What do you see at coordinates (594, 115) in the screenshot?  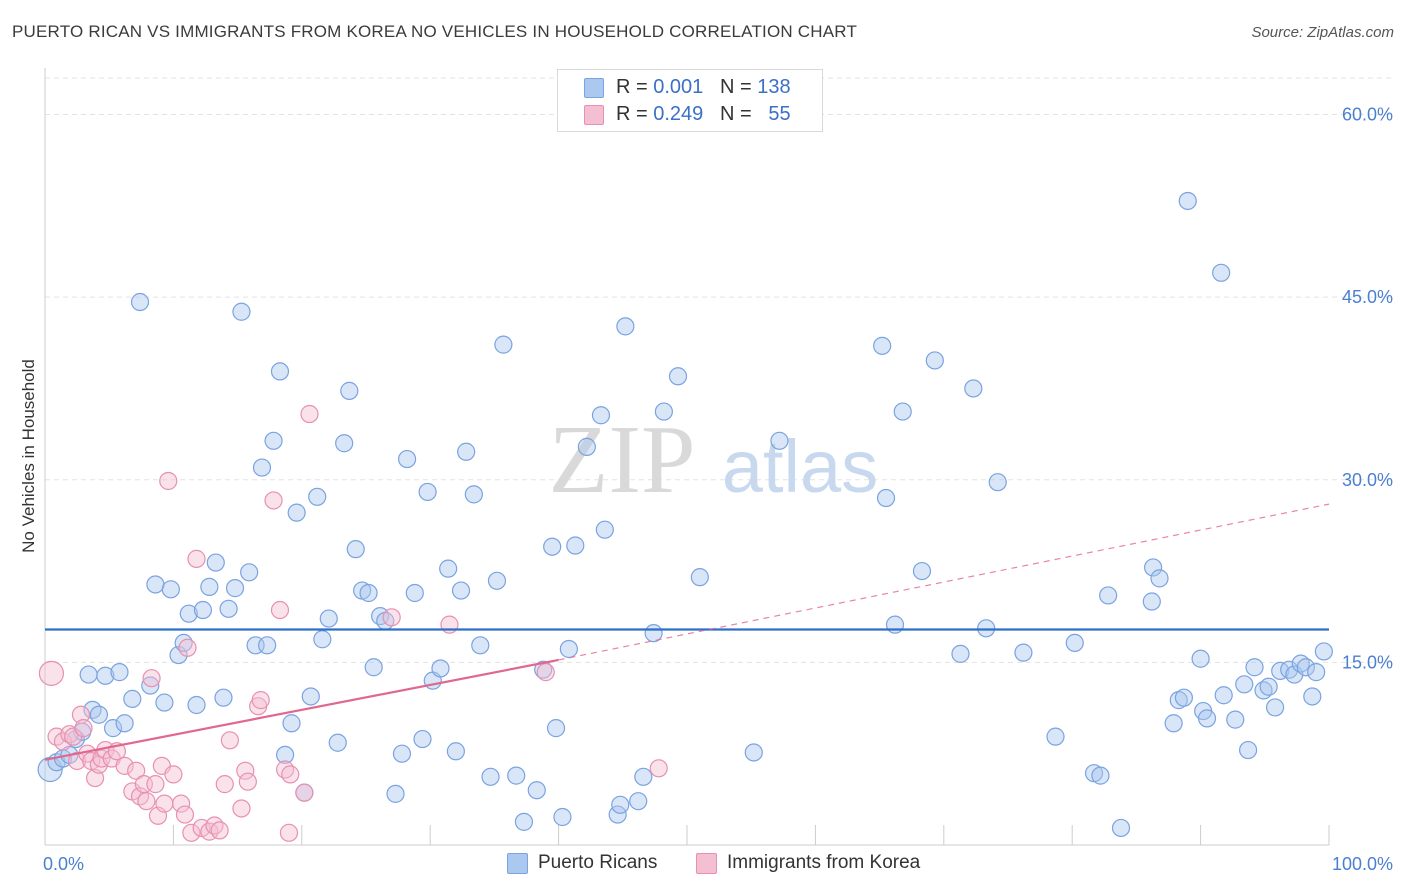 I see `legend-swatch-pink` at bounding box center [594, 115].